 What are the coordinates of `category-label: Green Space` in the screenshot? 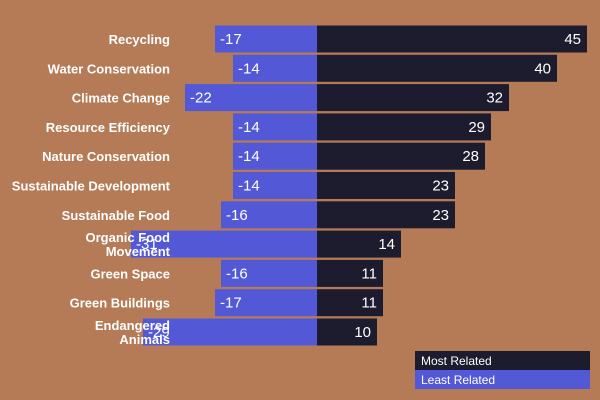 It's located at (131, 273).